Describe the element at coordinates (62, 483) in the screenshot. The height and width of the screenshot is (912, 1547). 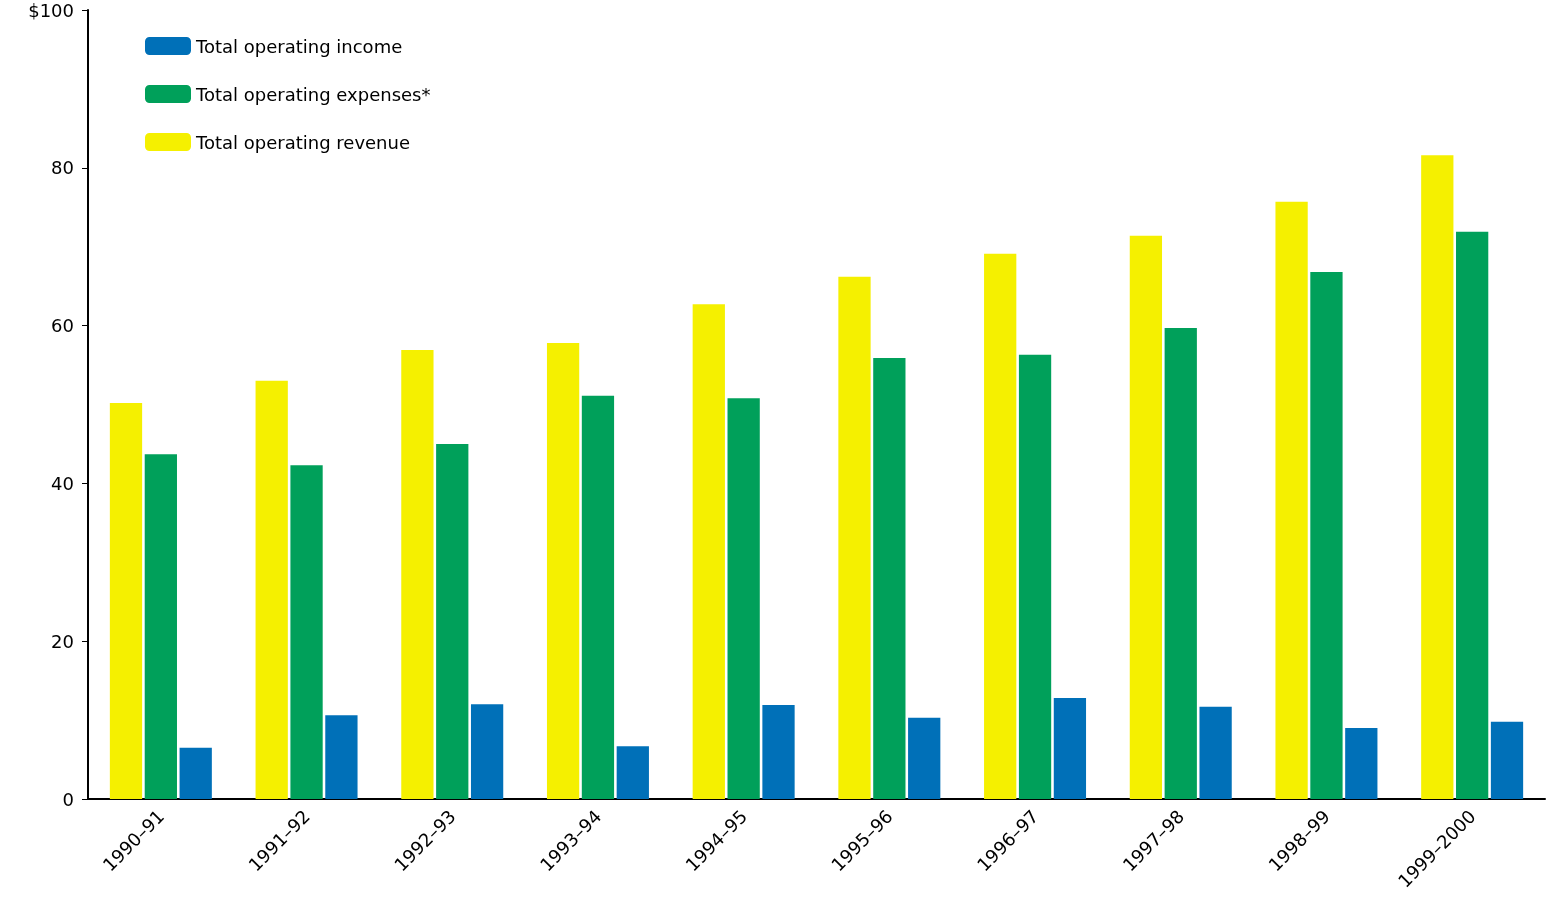
I see `y-tick-label: 40` at that location.